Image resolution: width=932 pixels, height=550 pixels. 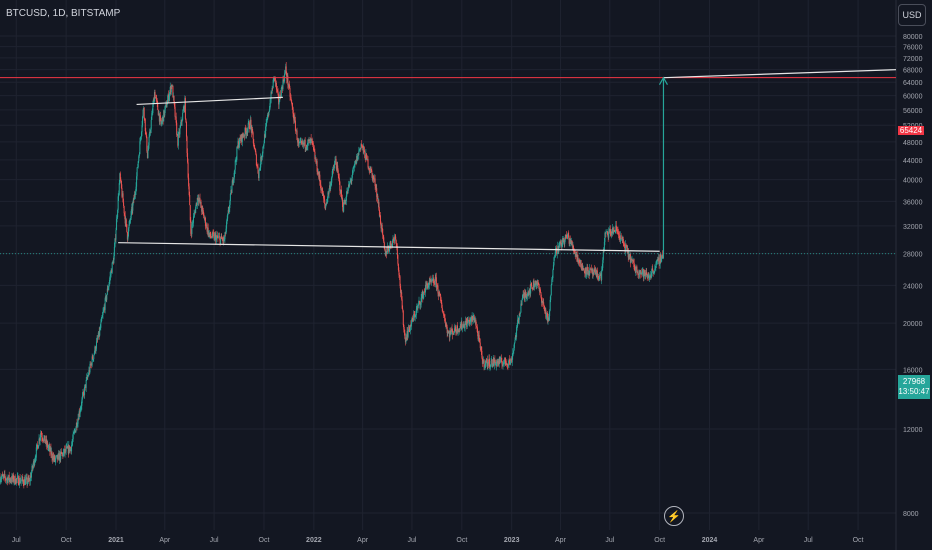 I want to click on x-tick-label: Apr, so click(x=759, y=540).